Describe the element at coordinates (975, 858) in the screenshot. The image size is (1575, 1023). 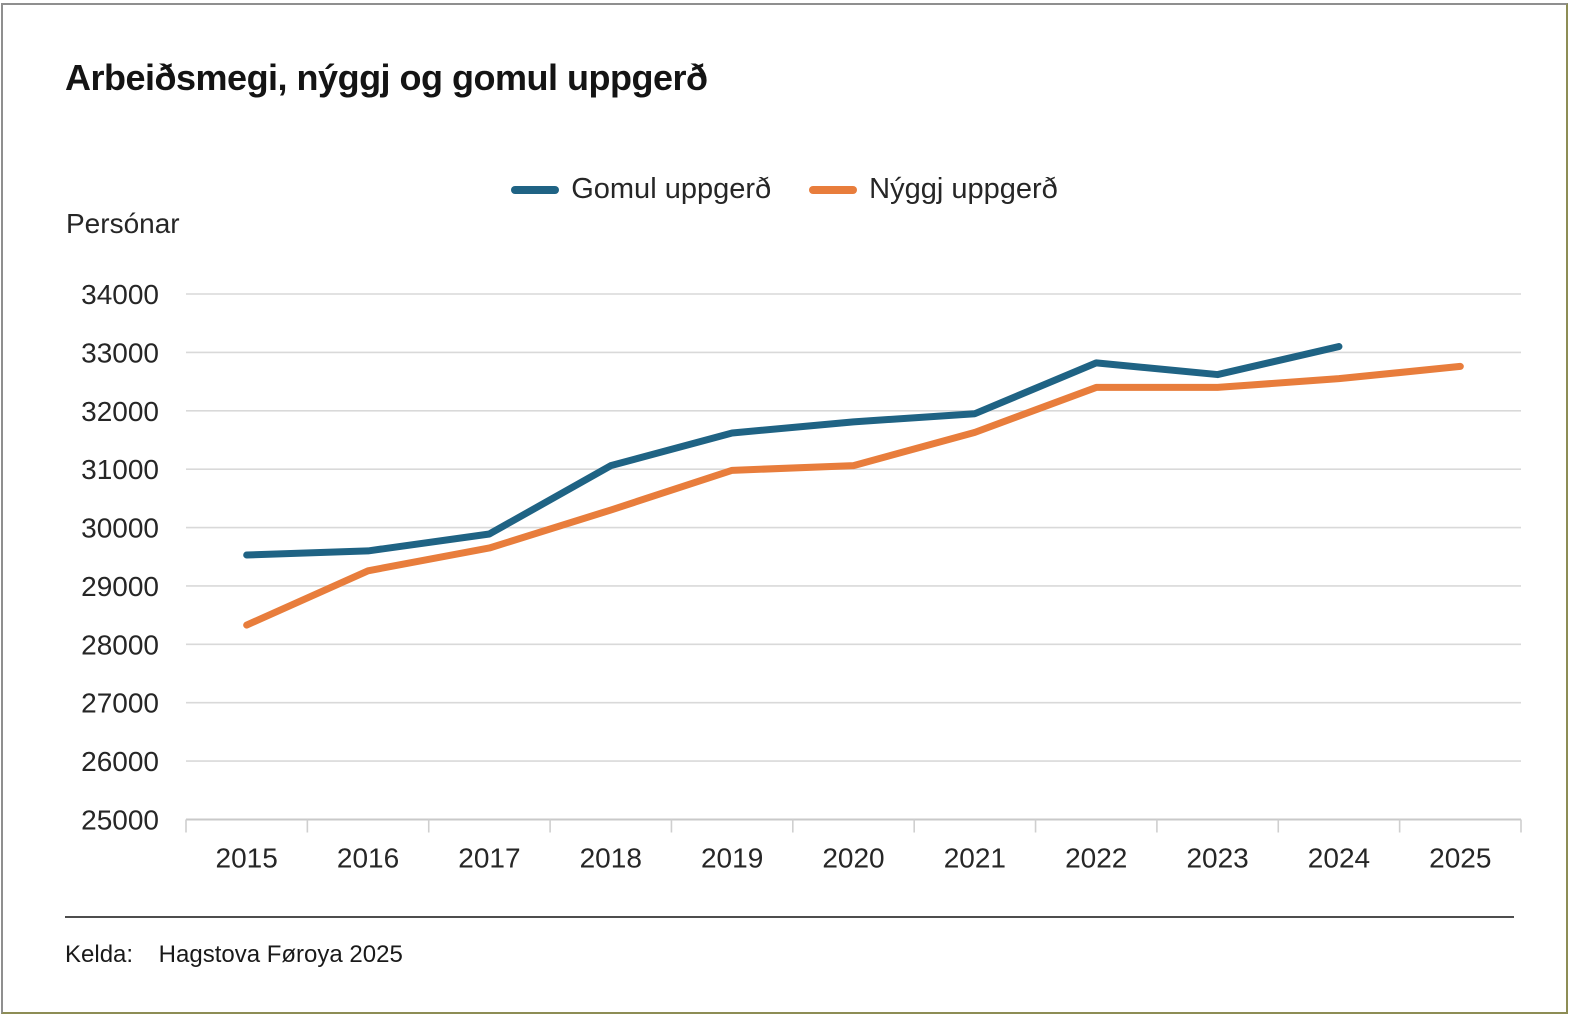
I see `x-tick-label: 2021` at that location.